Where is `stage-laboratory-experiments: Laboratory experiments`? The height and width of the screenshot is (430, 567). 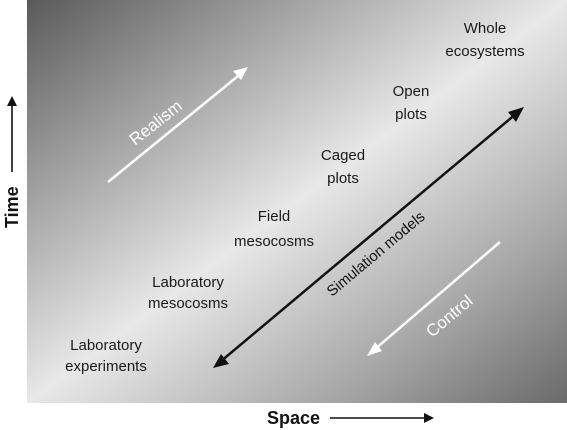
stage-laboratory-experiments: Laboratory experiments is located at coordinates (106, 356).